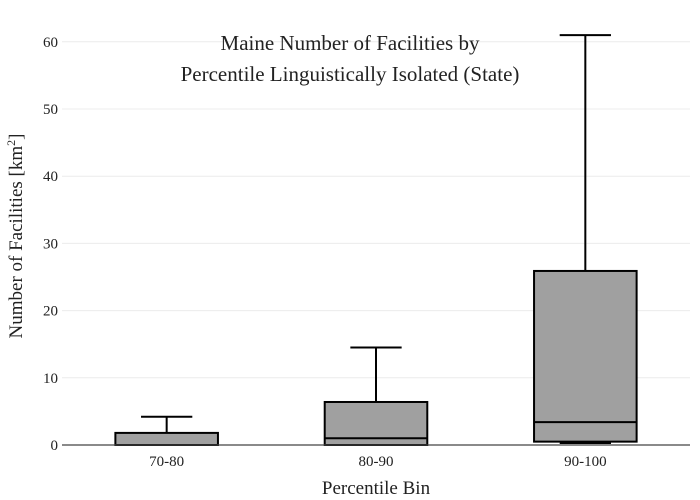  I want to click on y-axis-title-text: Number of Facilities [km, so click(16, 242).